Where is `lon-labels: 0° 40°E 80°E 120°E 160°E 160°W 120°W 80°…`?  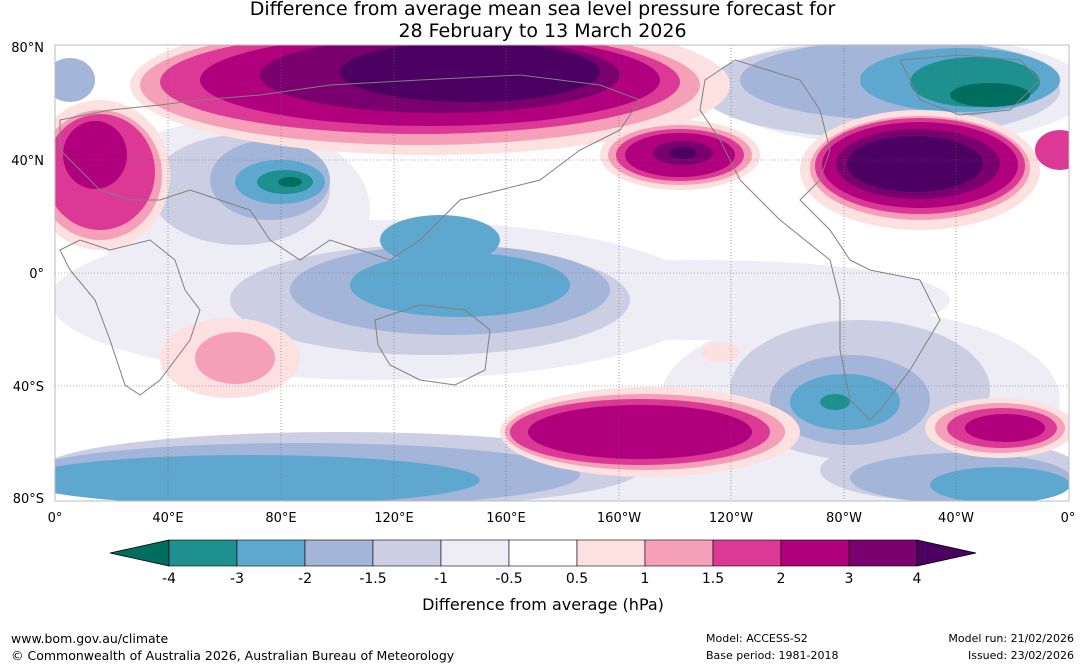 lon-labels: 0° 40°E 80°E 120°E 160°E 160°W 120°W 80°… is located at coordinates (562, 518).